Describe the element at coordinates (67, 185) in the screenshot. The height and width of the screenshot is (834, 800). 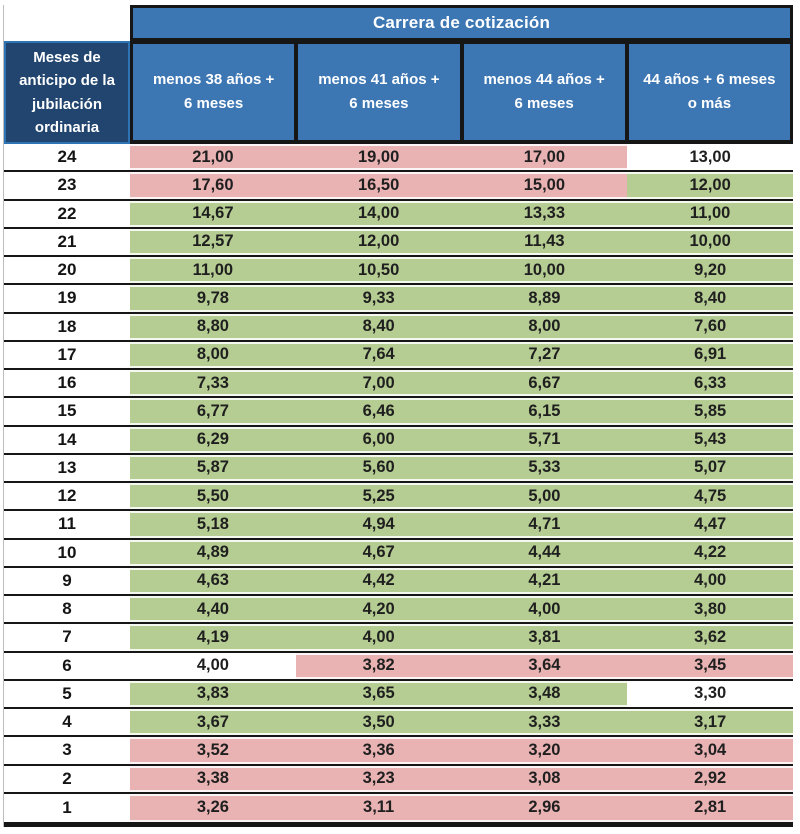
I see `row-months: 23` at that location.